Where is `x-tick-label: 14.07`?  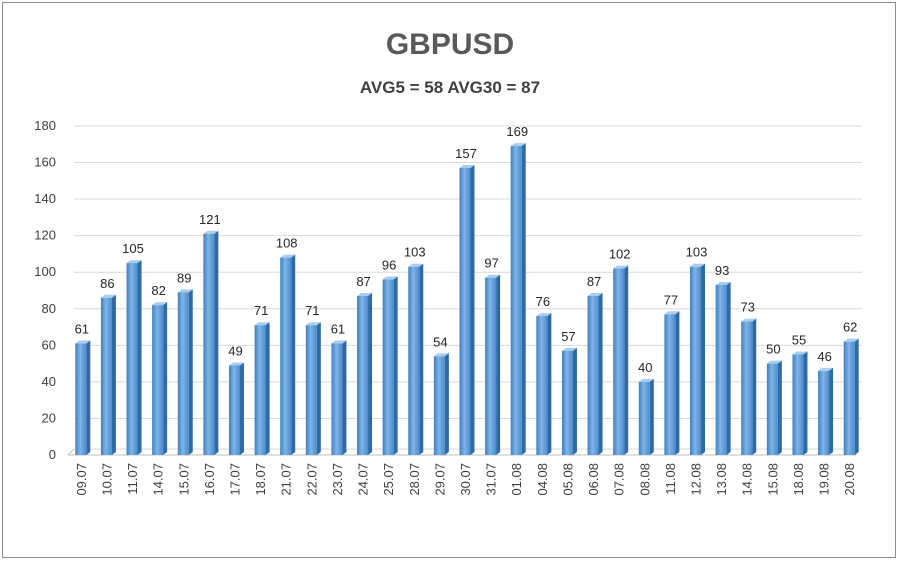 x-tick-label: 14.07 is located at coordinates (158, 479).